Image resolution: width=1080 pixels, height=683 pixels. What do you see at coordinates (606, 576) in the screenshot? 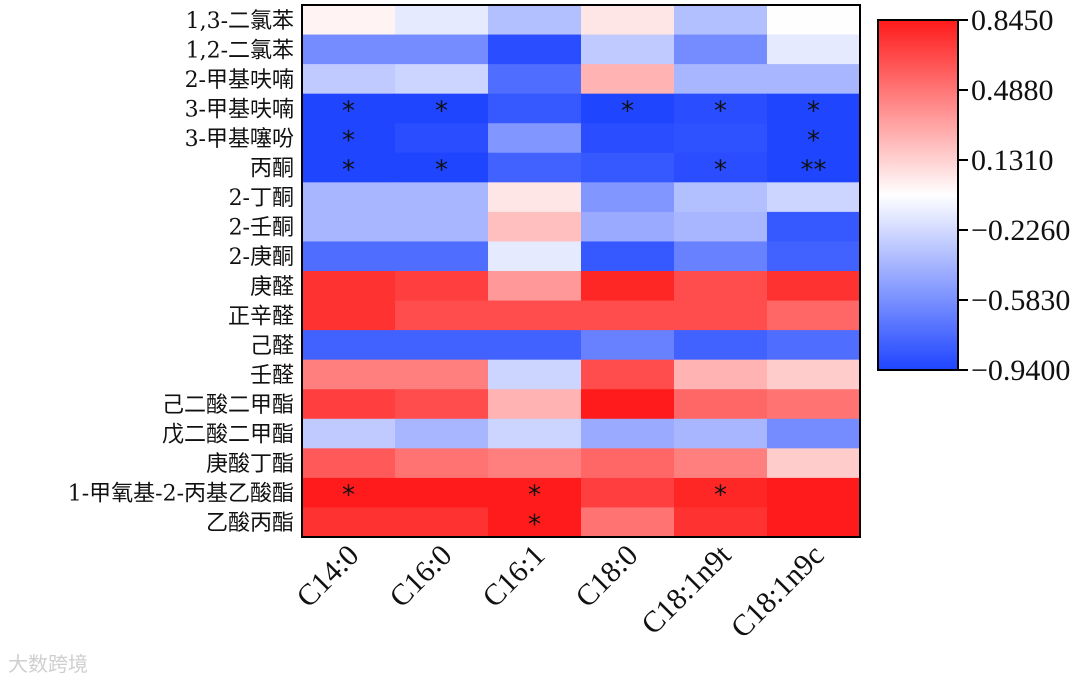
I see `column-label: C18:0` at bounding box center [606, 576].